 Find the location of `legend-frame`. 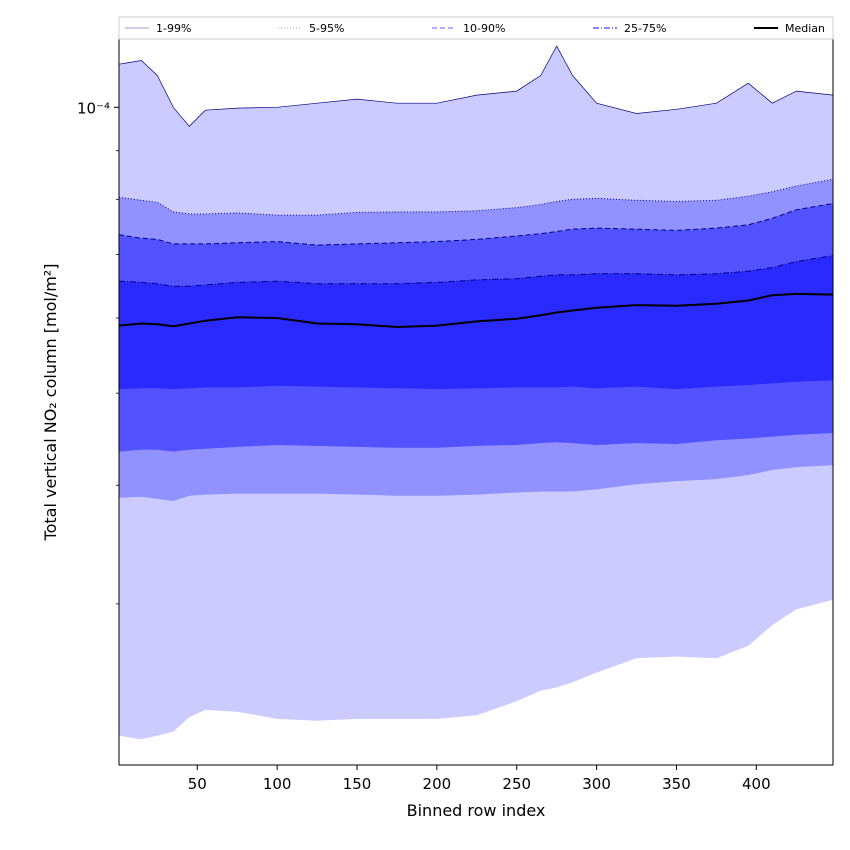

legend-frame is located at coordinates (476, 28).